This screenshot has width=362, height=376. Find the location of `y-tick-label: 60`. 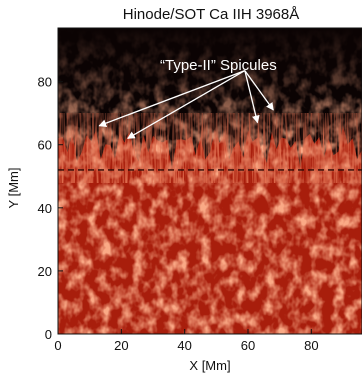

y-tick-label: 60 is located at coordinates (45, 145).